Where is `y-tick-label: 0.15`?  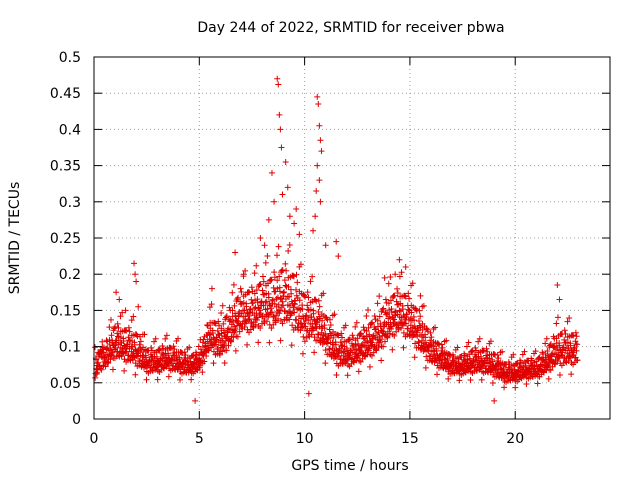 y-tick-label: 0.15 is located at coordinates (65, 311).